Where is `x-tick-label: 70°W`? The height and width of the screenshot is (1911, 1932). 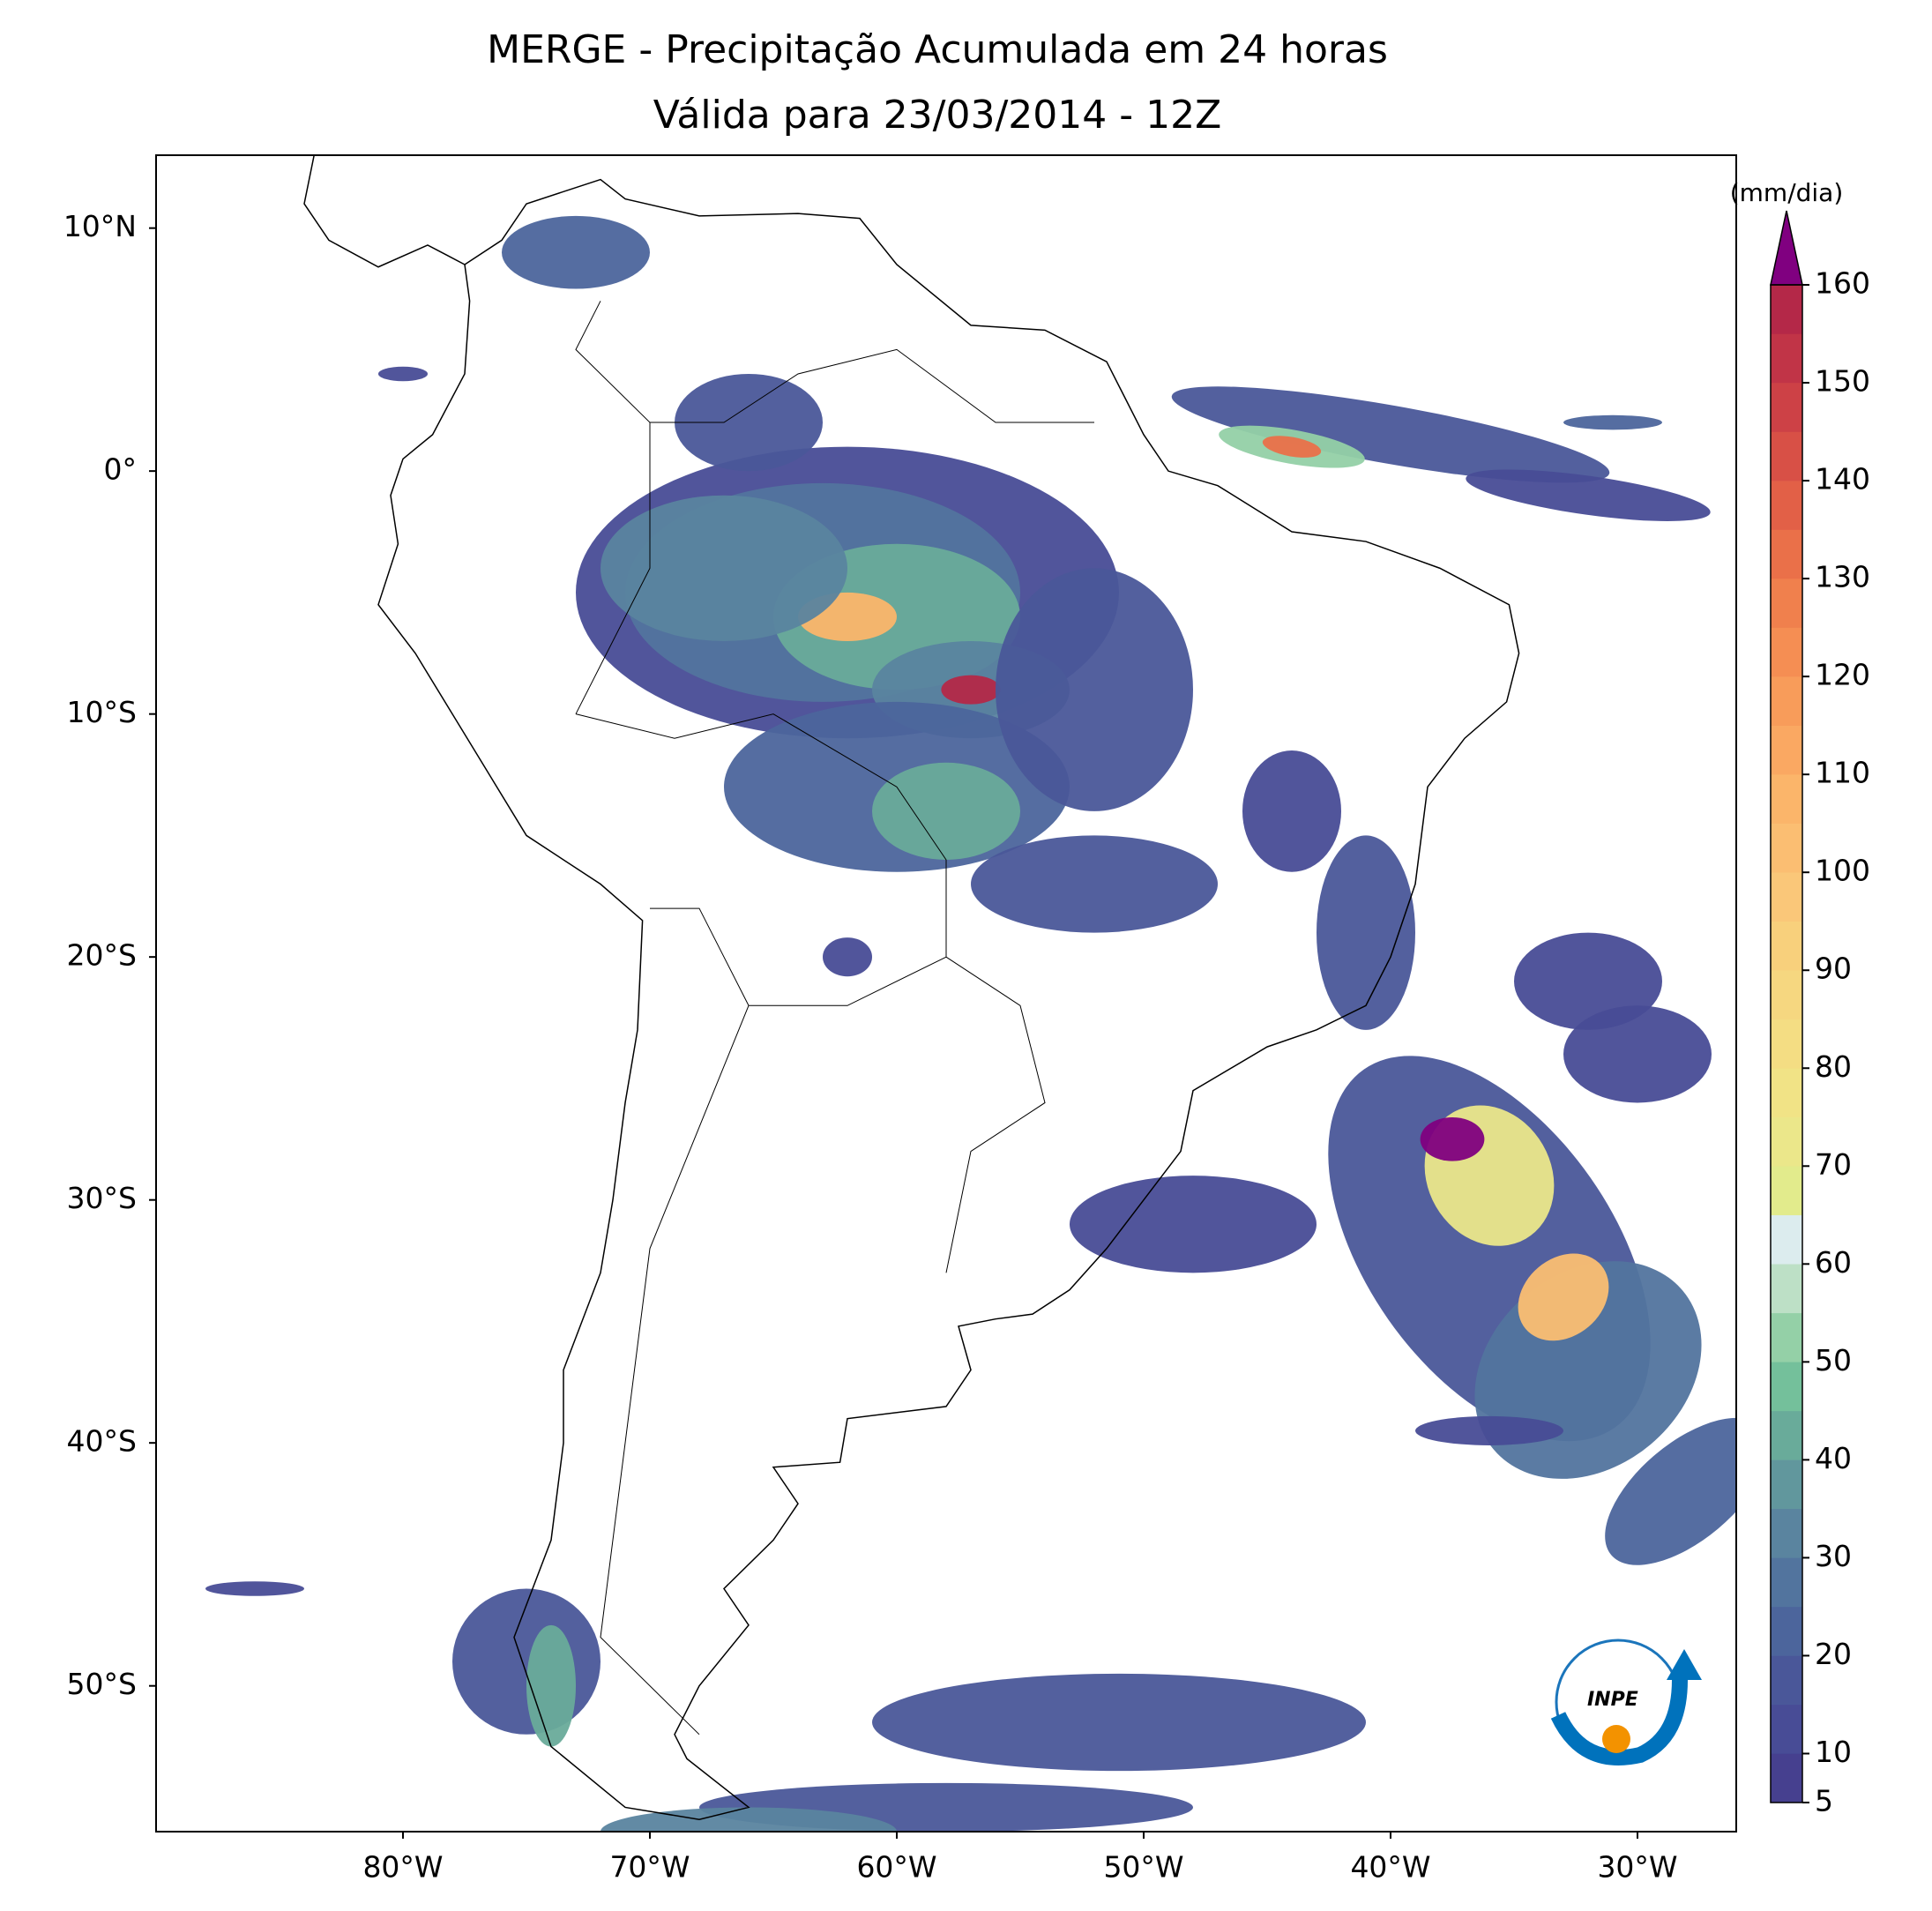 x-tick-label: 70°W is located at coordinates (649, 1868).